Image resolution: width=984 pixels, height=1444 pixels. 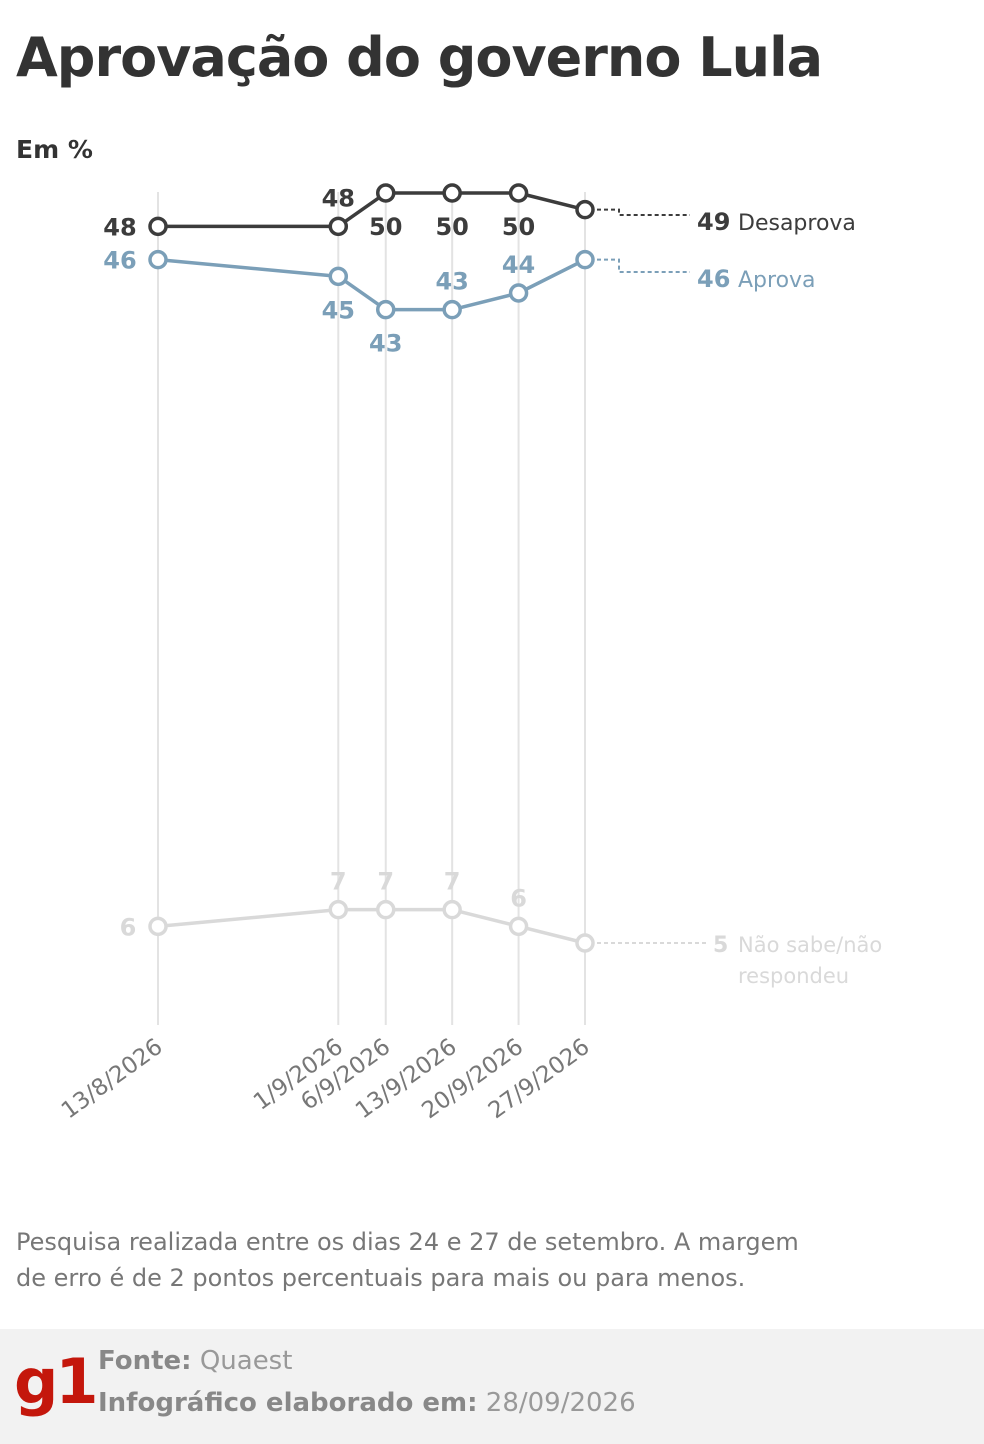 I want to click on series-name-label: respondeu, so click(x=793, y=976).